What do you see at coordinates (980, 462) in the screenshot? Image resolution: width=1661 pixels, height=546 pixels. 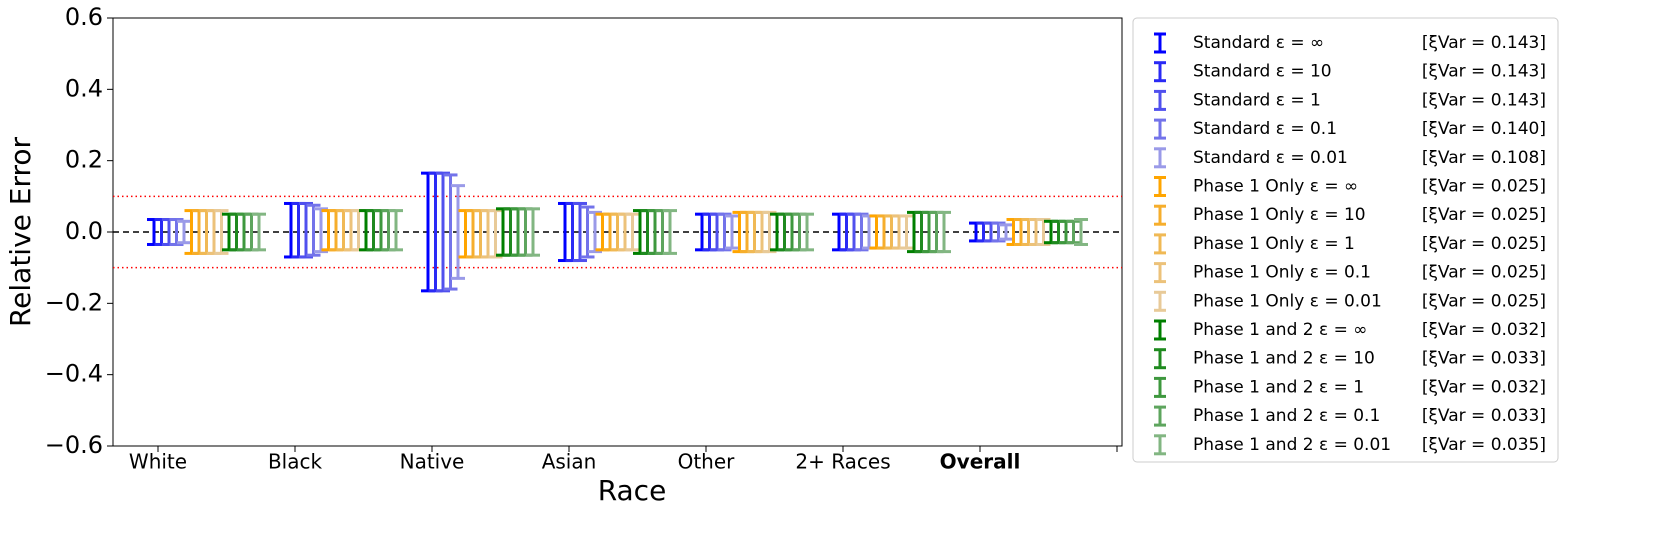 I see `x-tick-label: Overall` at bounding box center [980, 462].